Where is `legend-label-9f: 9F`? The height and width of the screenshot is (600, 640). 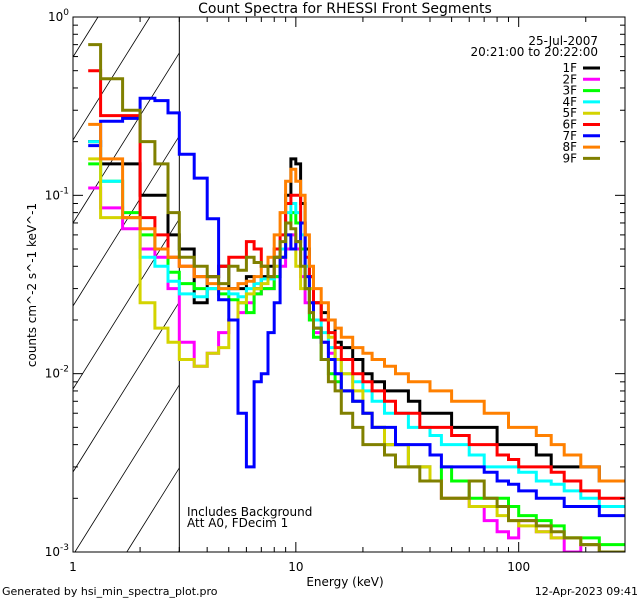 legend-label-9f: 9F is located at coordinates (569, 158).